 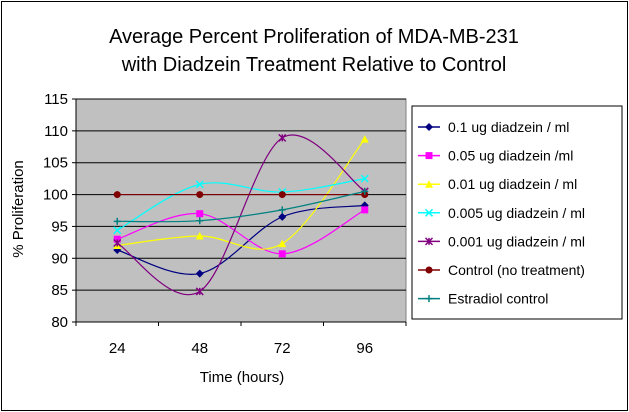 What do you see at coordinates (59, 322) in the screenshot?
I see `y-tick-label: 80` at bounding box center [59, 322].